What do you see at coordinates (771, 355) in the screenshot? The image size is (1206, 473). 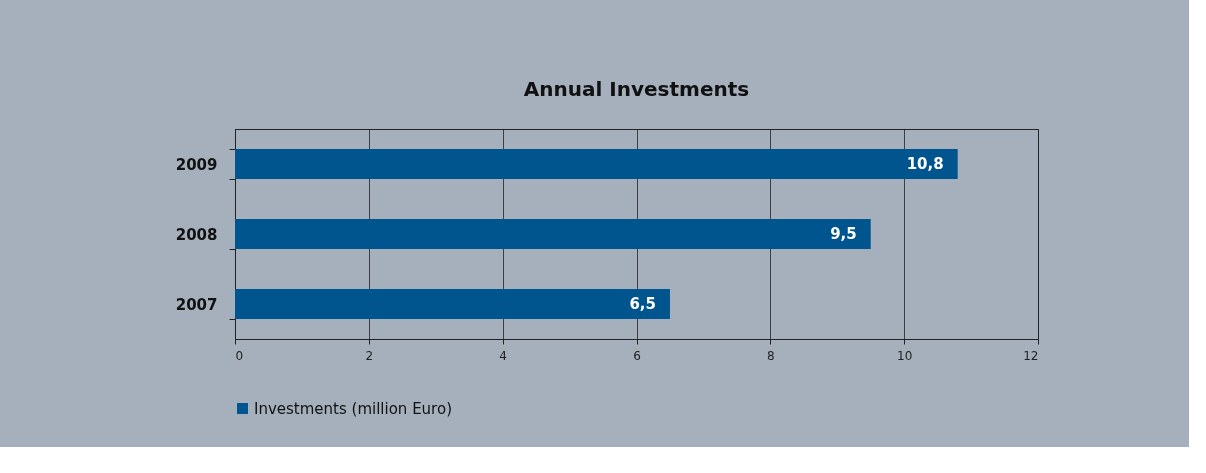 I see `x-tick-label: 8` at bounding box center [771, 355].